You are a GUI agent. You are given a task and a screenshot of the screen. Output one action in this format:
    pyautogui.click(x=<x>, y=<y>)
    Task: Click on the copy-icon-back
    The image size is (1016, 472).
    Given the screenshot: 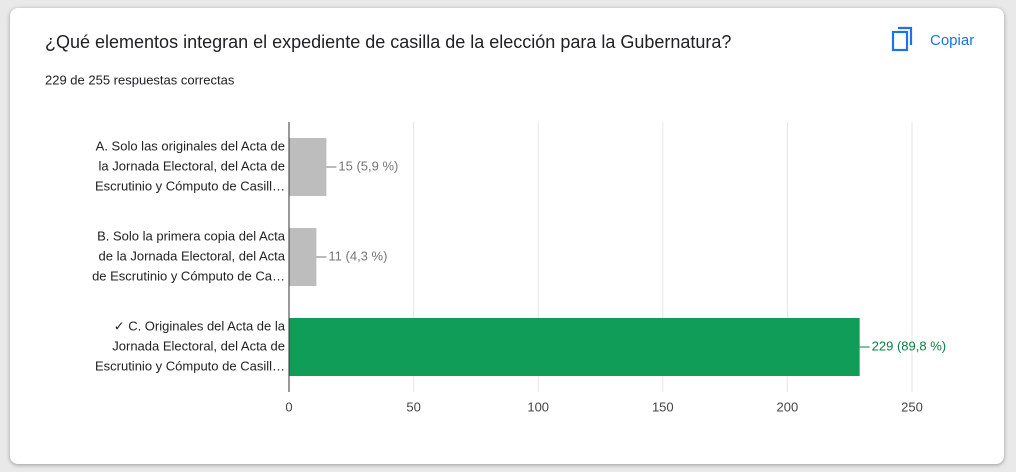 What is the action you would take?
    pyautogui.click(x=905, y=35)
    